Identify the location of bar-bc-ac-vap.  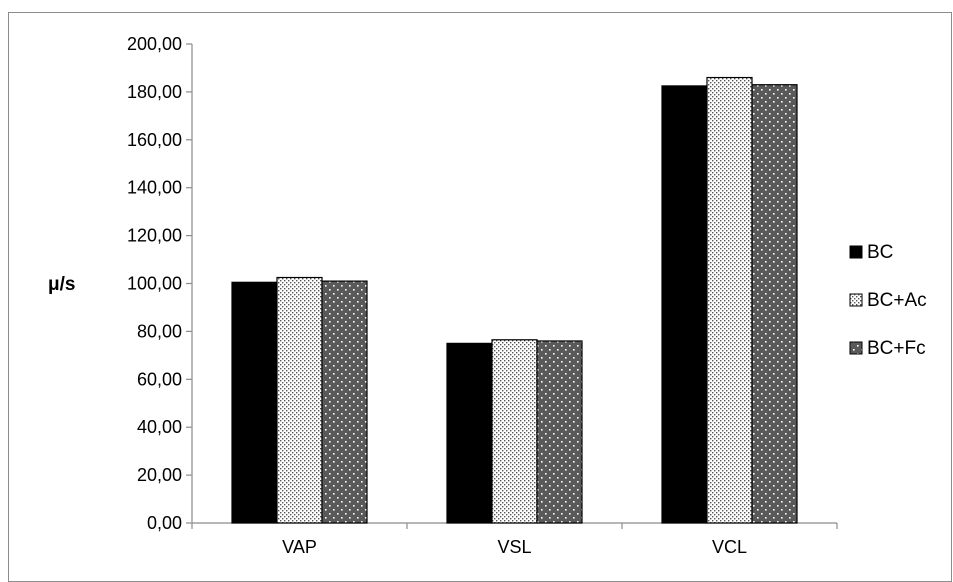
(299, 400).